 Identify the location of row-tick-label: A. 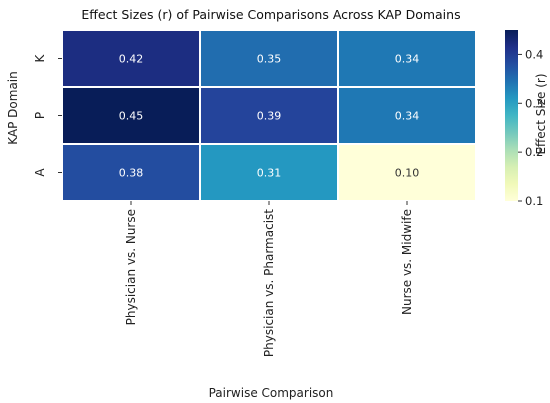
(40, 172).